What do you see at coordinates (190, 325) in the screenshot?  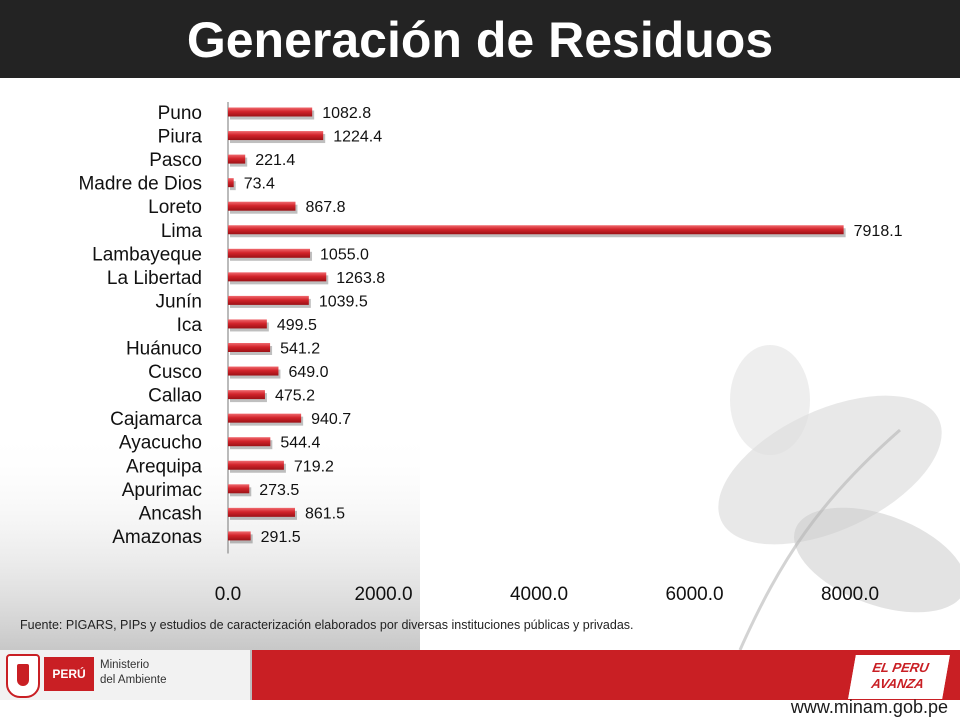 I see `category-label: Ica` at bounding box center [190, 325].